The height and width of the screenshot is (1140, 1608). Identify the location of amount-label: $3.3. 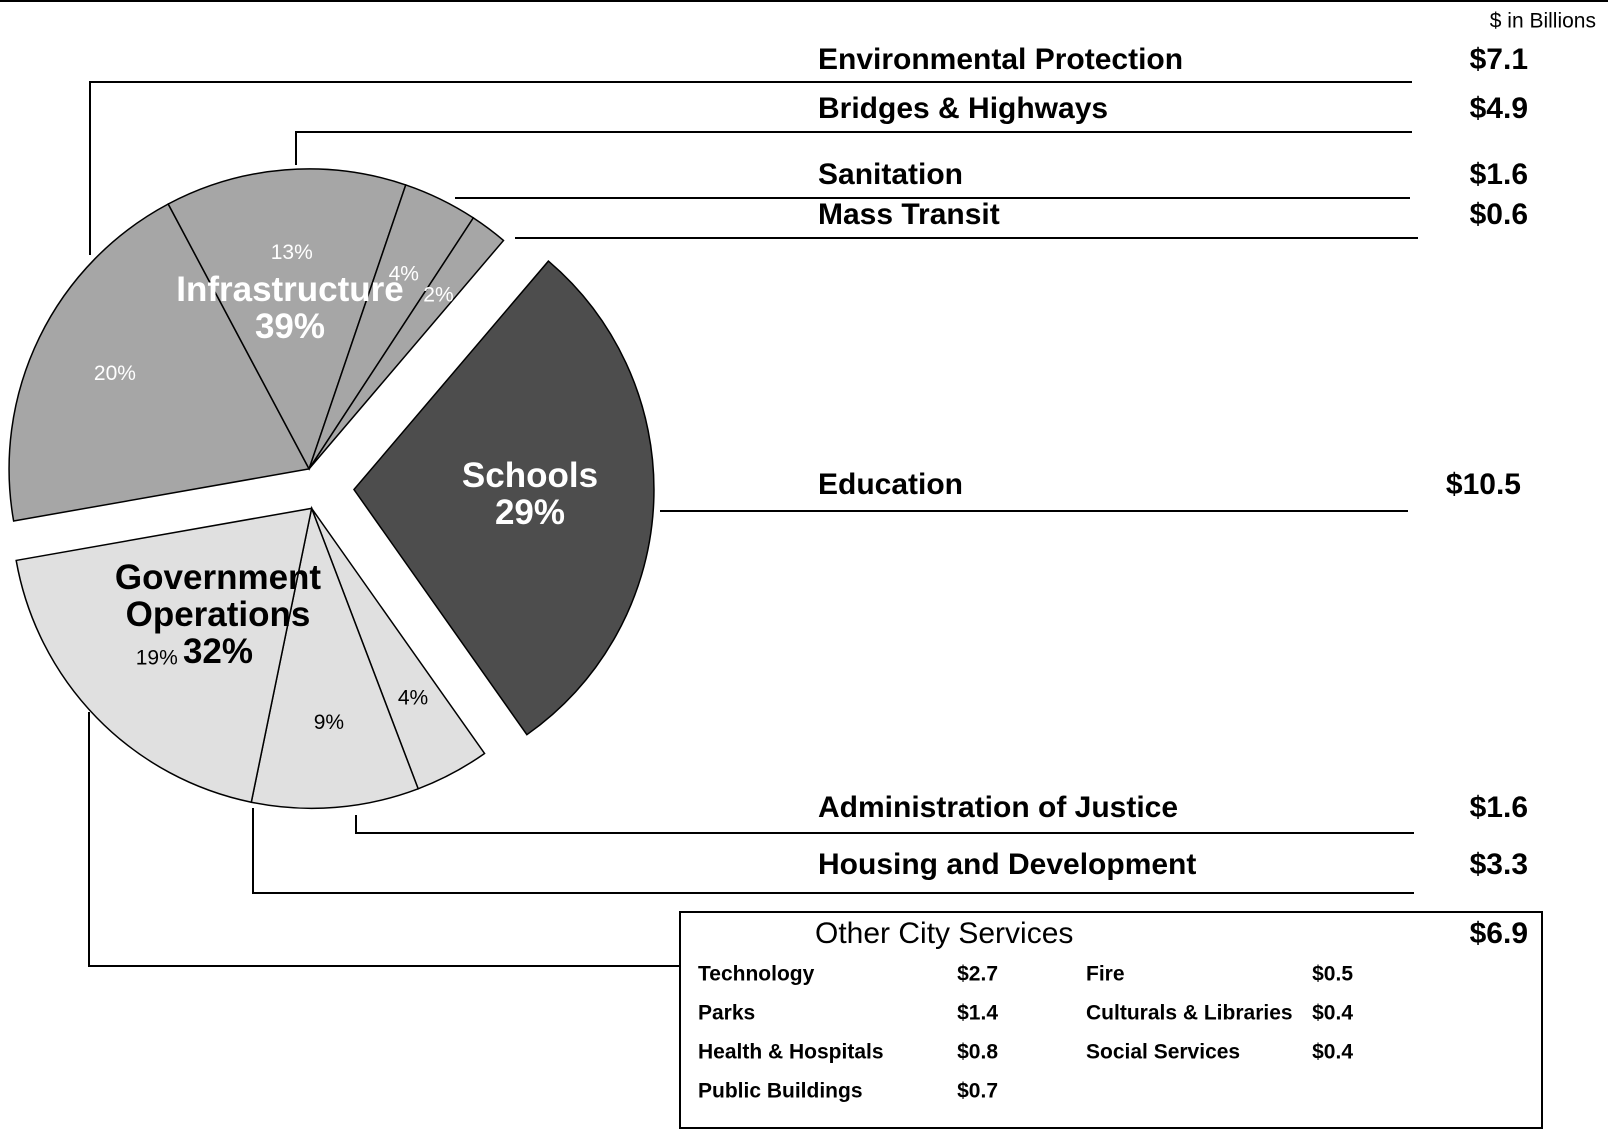
(1499, 864).